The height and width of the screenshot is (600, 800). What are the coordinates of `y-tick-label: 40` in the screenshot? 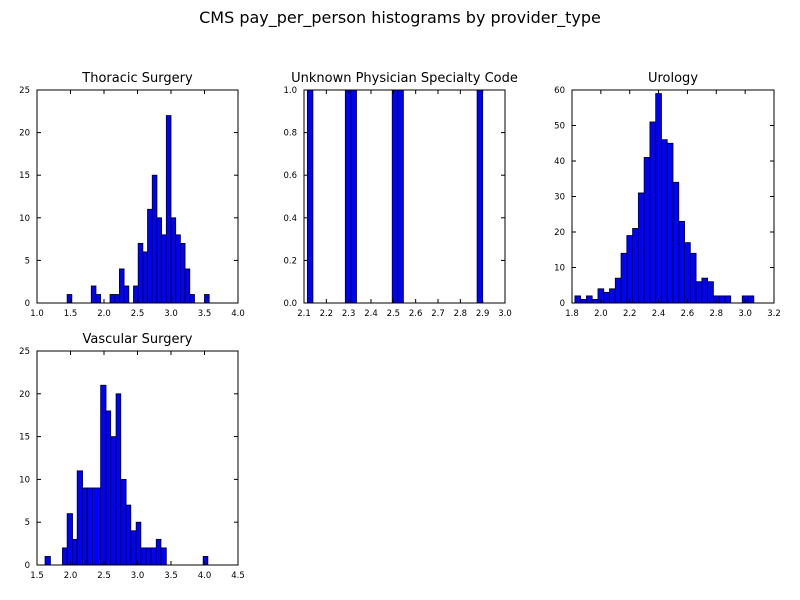 It's located at (559, 162).